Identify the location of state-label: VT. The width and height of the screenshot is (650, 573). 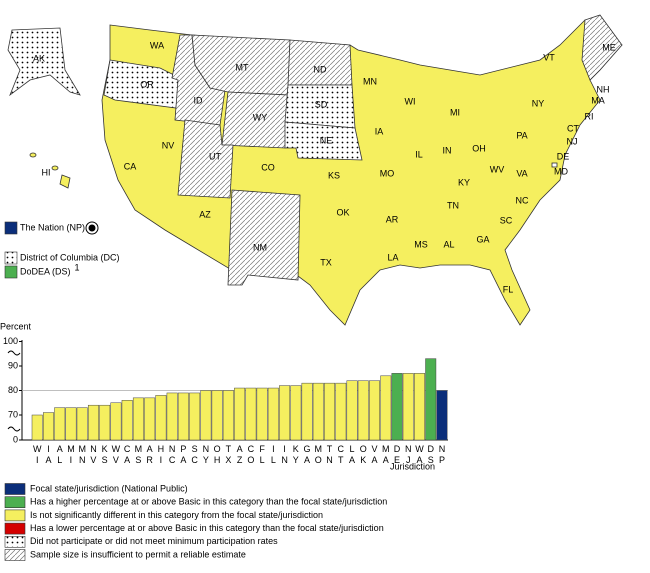
(549, 57).